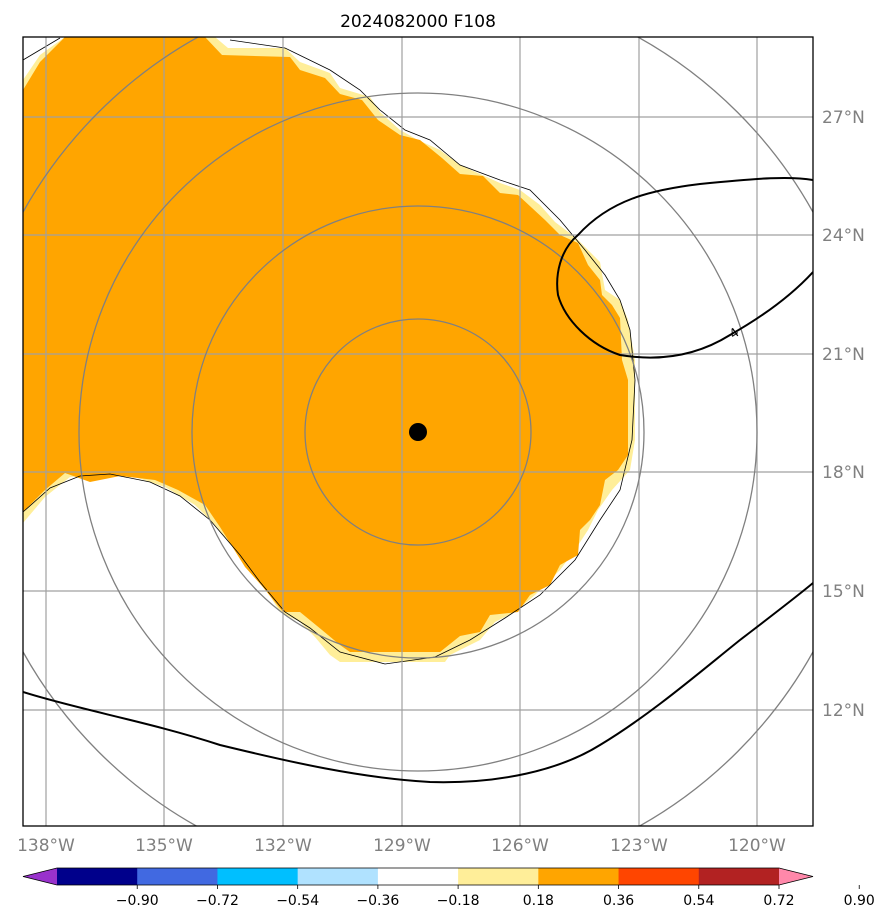 The image size is (884, 924). What do you see at coordinates (458, 901) in the screenshot?
I see `colorbar-tick-label: −0.18` at bounding box center [458, 901].